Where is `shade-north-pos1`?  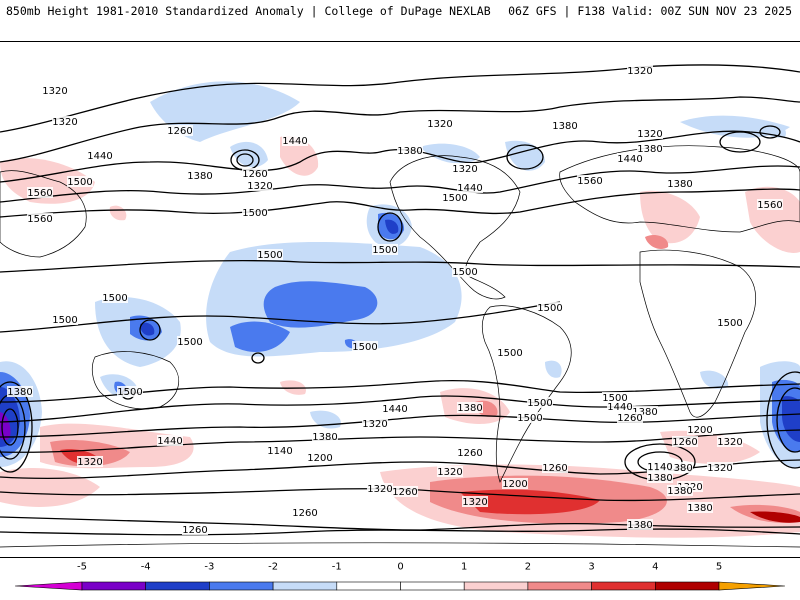 shade-north-pos1 is located at coordinates (670, 217).